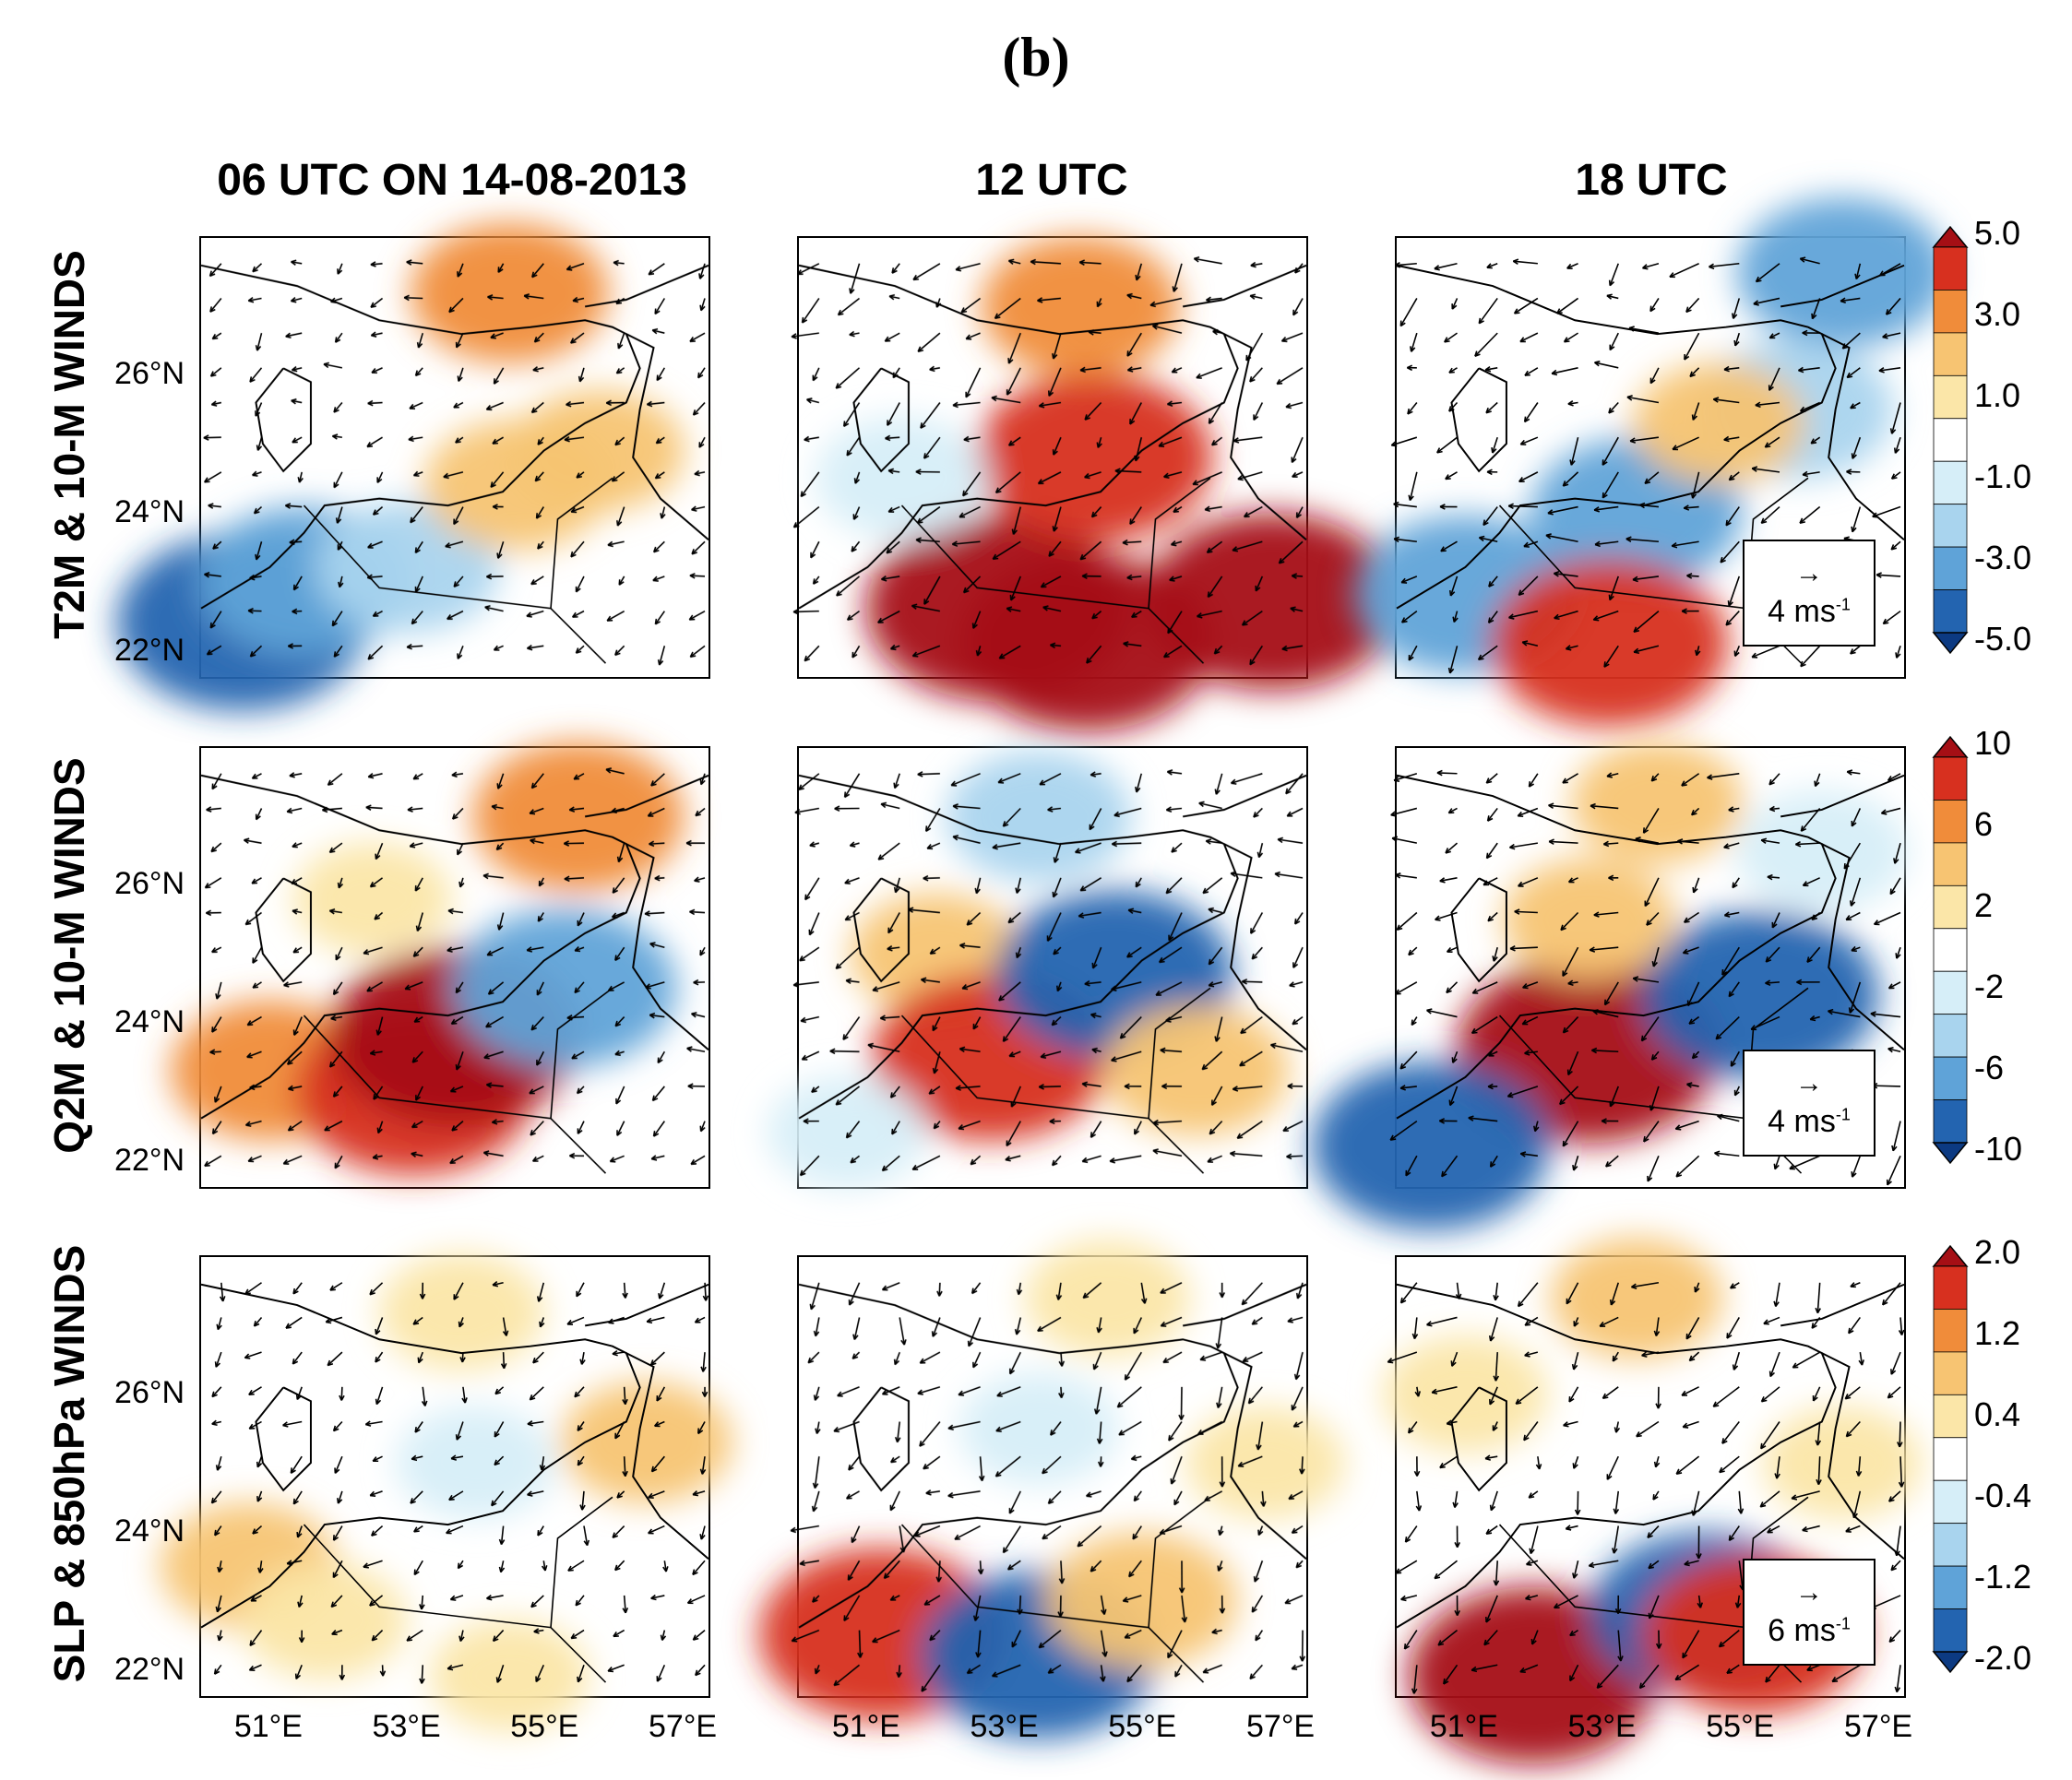  I want to click on reference-vector-value: 6 ms, so click(1802, 1630).